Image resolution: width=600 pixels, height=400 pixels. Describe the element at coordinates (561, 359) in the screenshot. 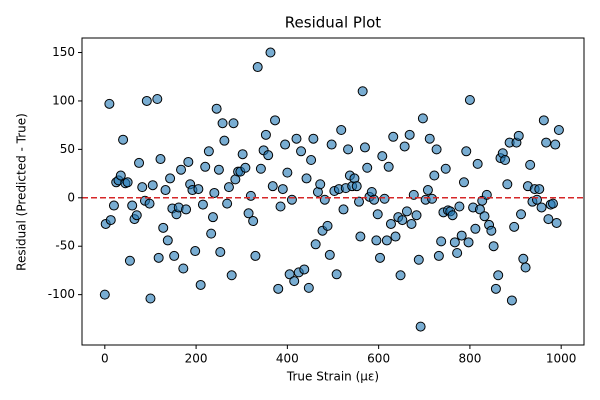

I see `x-tick-label: 1000` at that location.